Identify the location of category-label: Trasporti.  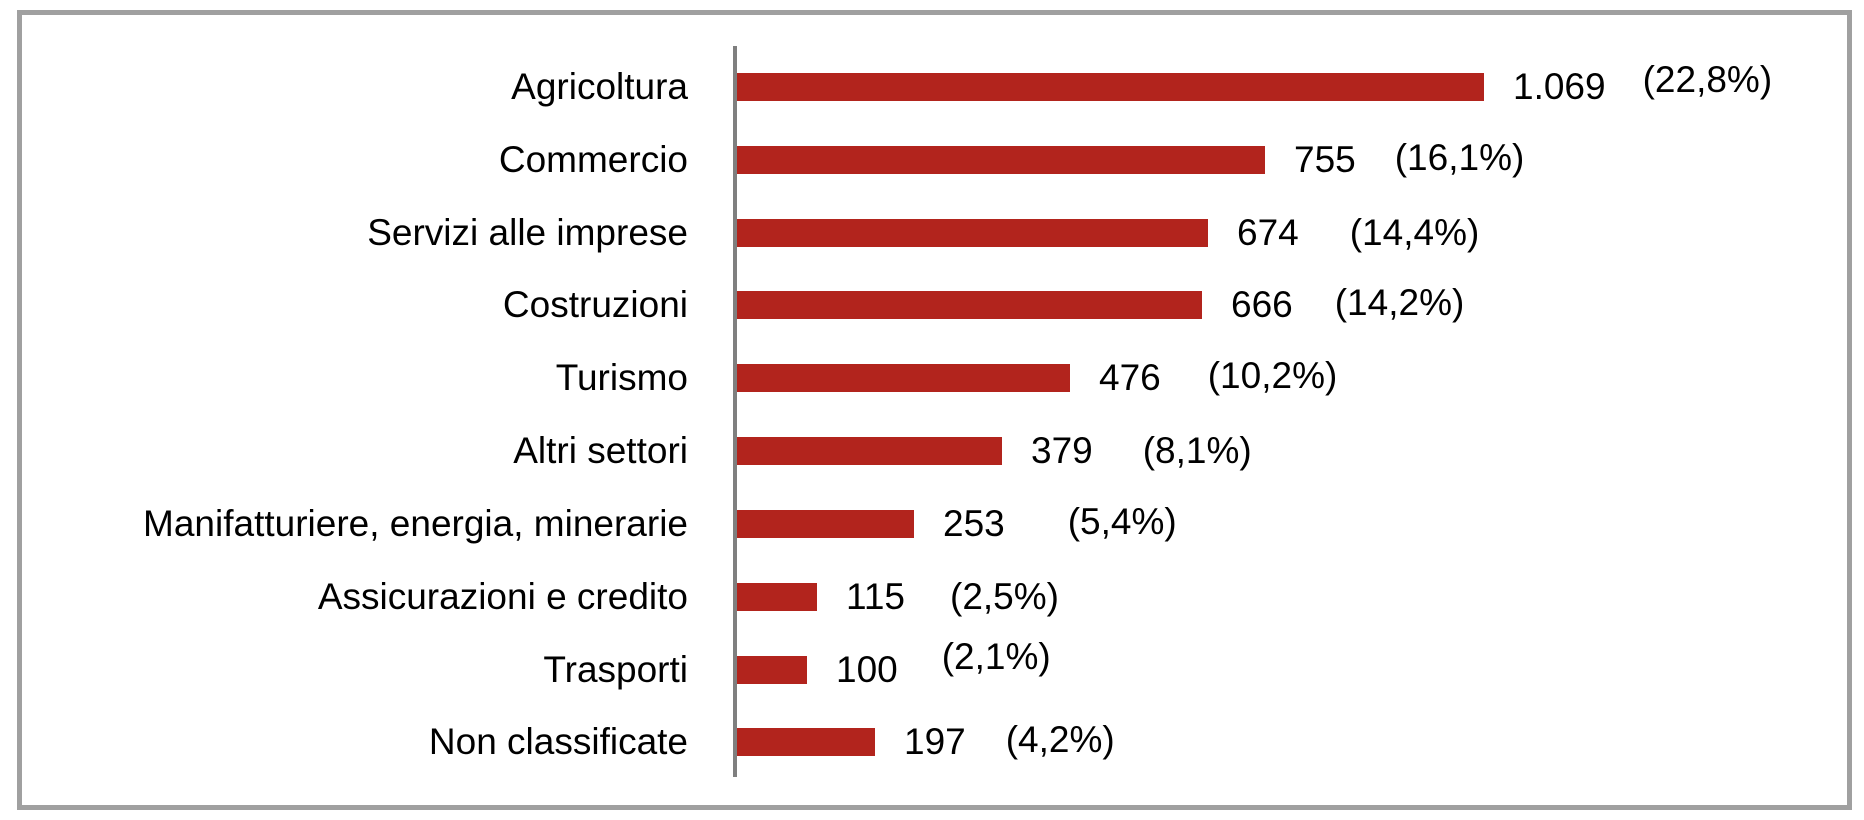
(615, 669).